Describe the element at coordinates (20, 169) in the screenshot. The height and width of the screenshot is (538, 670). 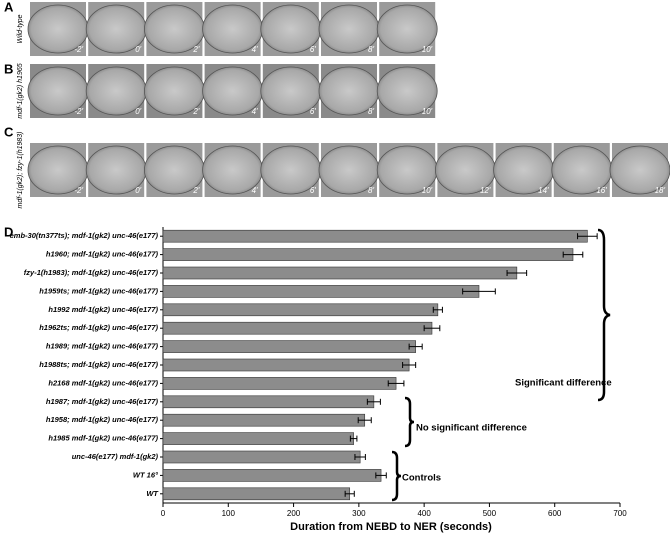
I see `row-label: mdf-1(gk2); fzy-1(h1983)` at that location.